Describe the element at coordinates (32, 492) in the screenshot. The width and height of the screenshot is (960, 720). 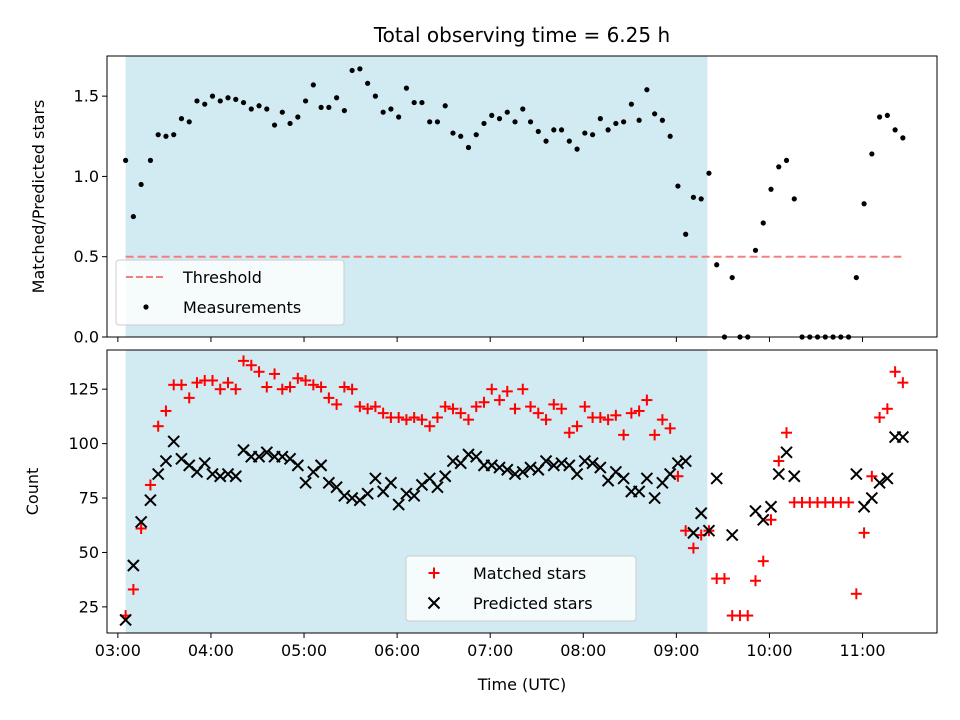
I see `count-y-axis-label: Count` at that location.